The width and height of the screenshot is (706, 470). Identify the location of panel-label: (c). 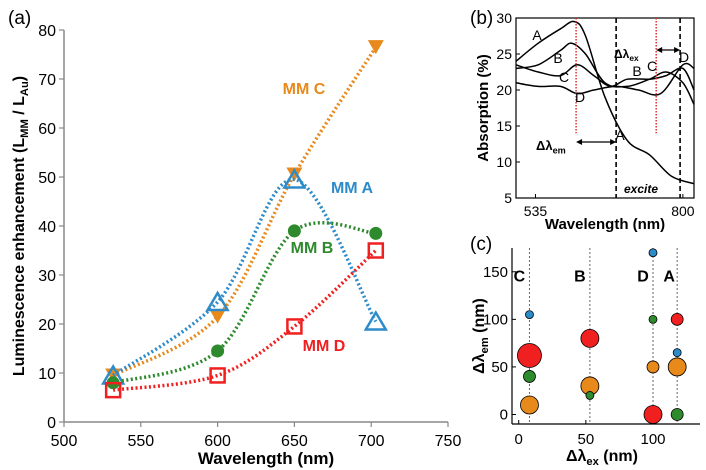
(481, 244).